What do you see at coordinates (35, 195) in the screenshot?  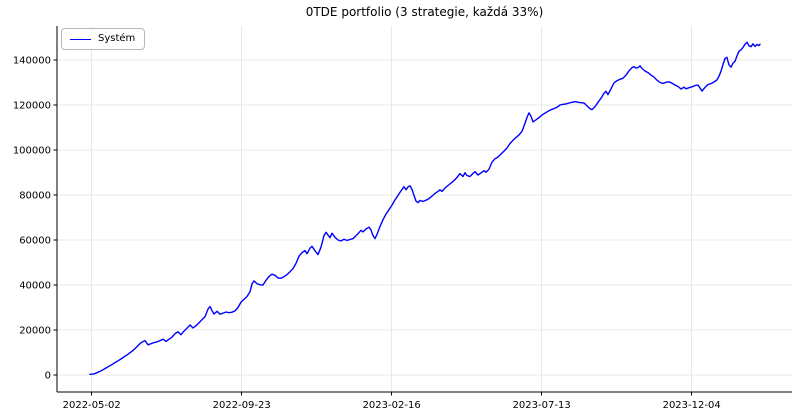 I see `y-tick-label: 80000` at bounding box center [35, 195].